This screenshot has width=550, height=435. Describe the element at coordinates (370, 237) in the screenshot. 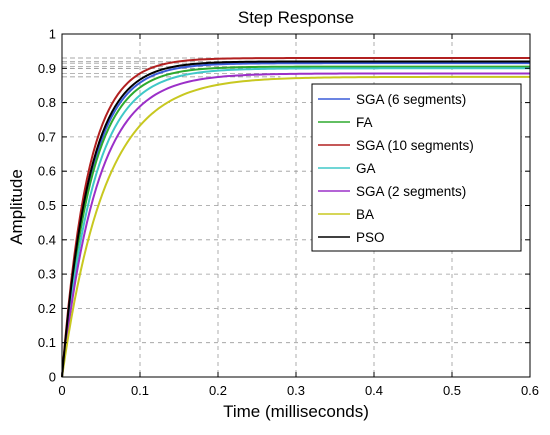

I see `legend-label: PSO` at that location.